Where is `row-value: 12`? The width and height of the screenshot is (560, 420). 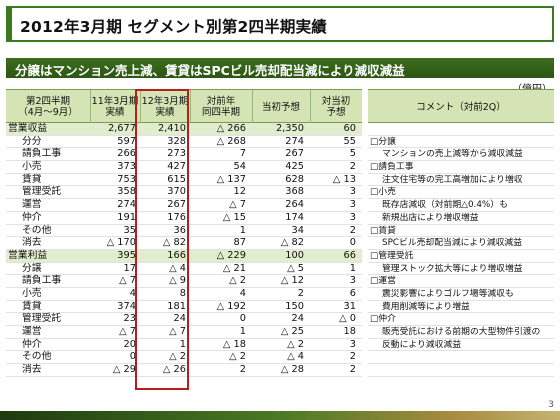 row-value: 12 is located at coordinates (239, 192).